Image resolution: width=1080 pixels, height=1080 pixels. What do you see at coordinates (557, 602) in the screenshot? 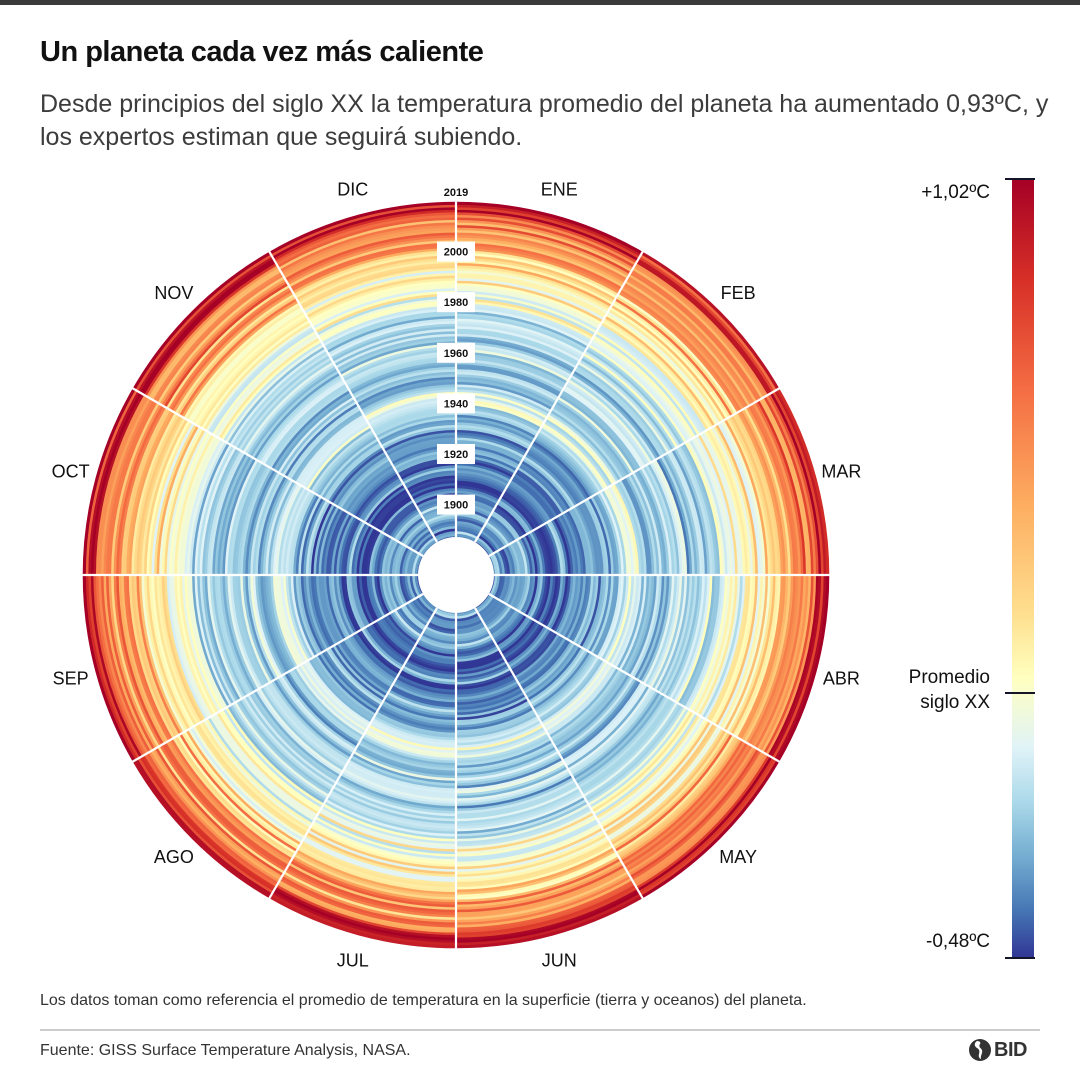
I see `ring-segment-1915-ABR` at bounding box center [557, 602].